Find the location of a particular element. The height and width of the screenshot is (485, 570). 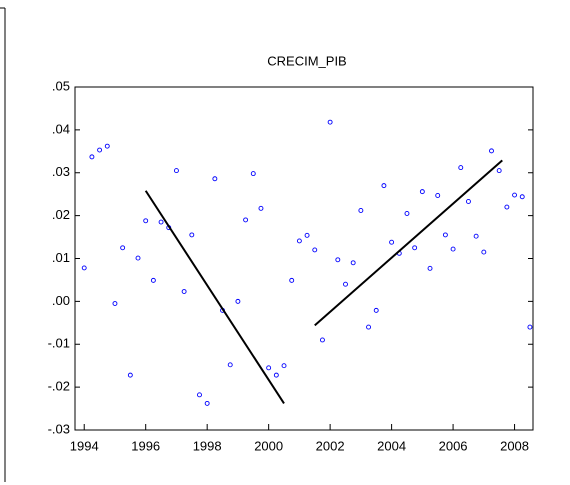

y-tick-label: -.02 is located at coordinates (59, 386).